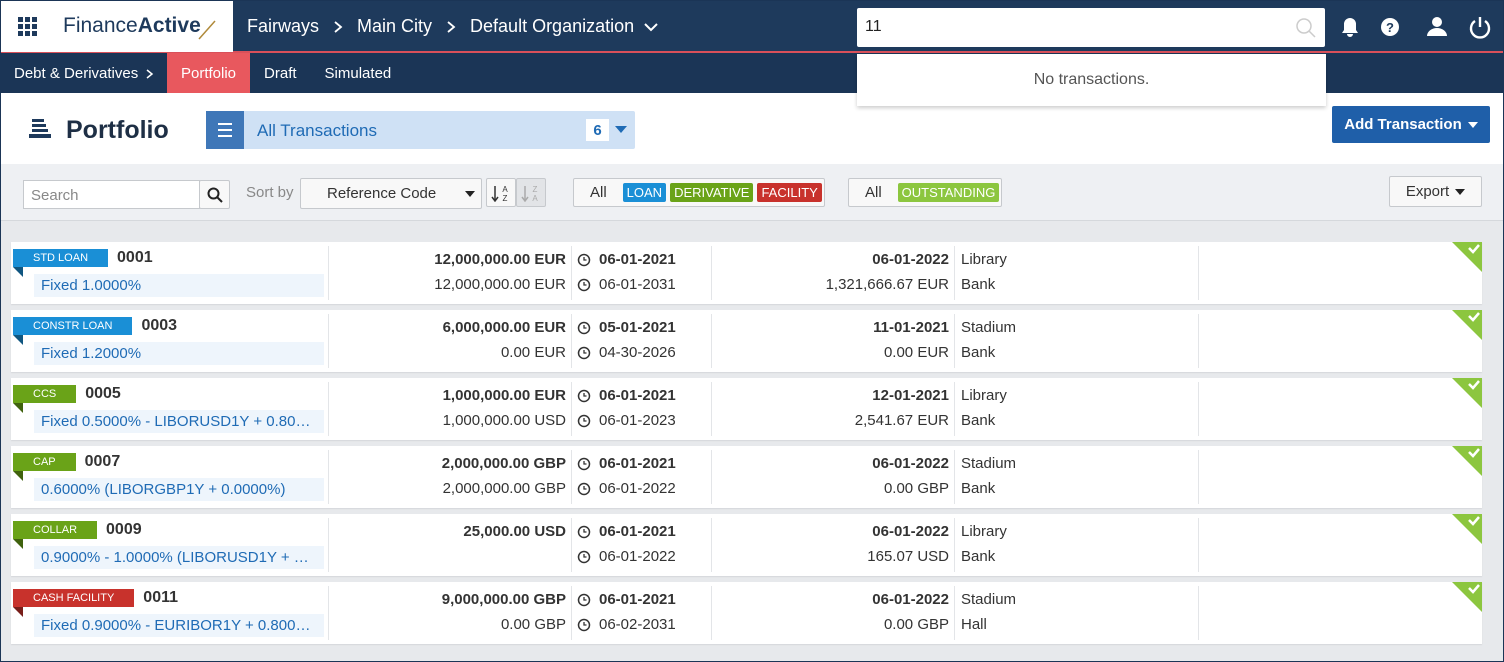  Describe the element at coordinates (552, 26) in the screenshot. I see `breadcrumb-item: Default Organization` at that location.